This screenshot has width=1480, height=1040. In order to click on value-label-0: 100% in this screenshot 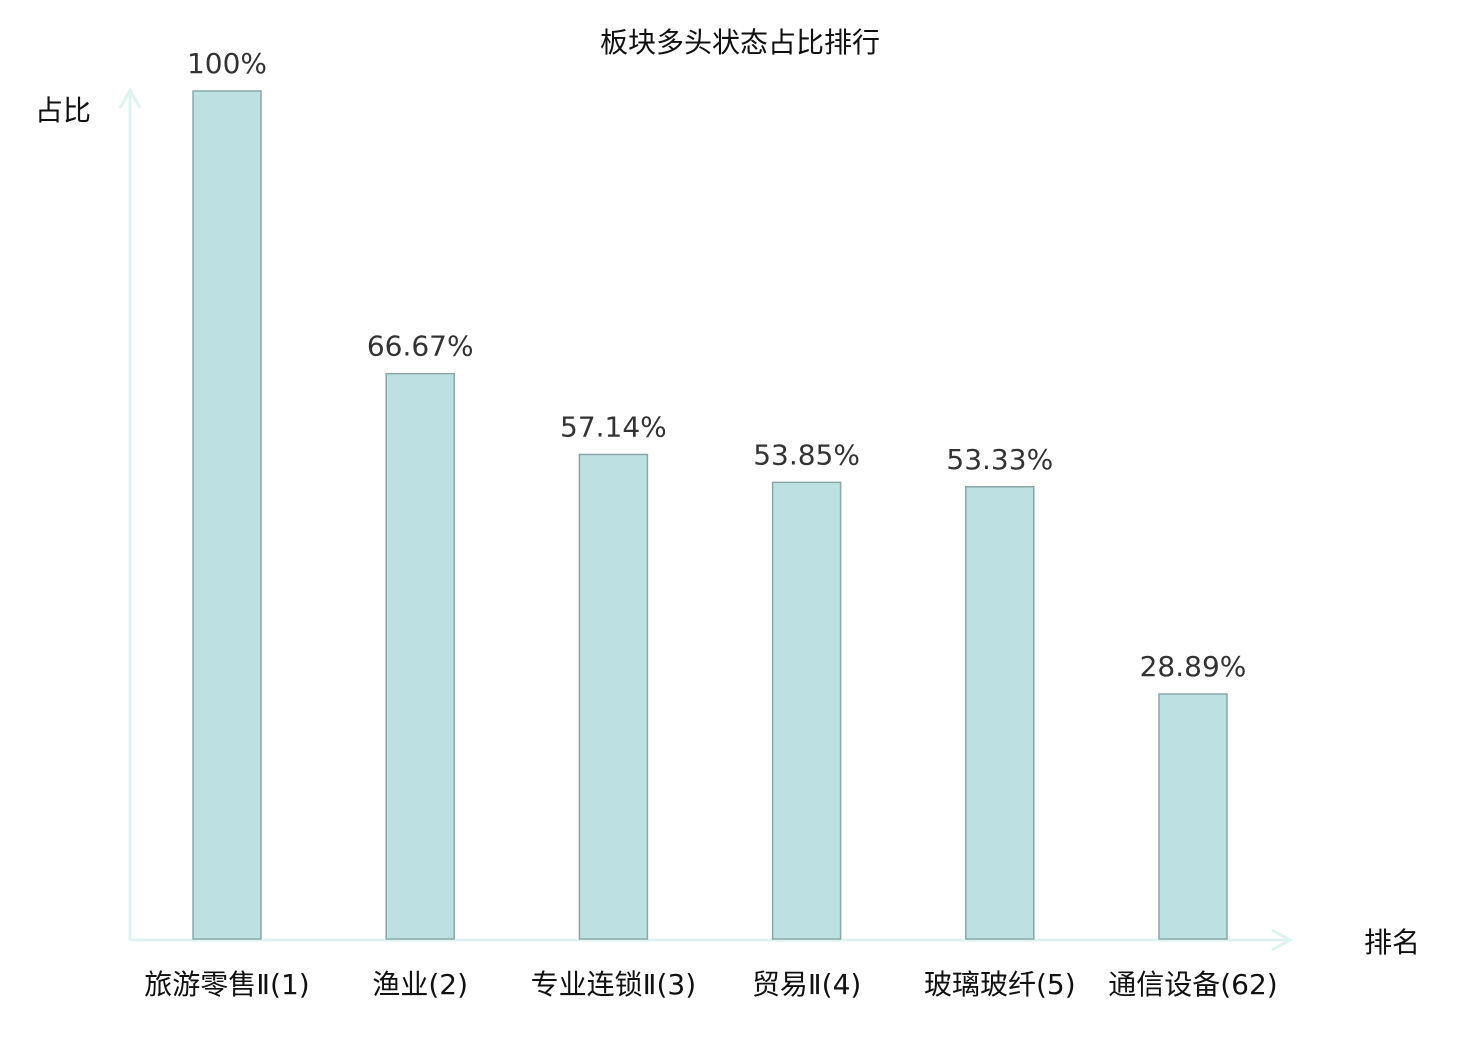, I will do `click(227, 63)`.